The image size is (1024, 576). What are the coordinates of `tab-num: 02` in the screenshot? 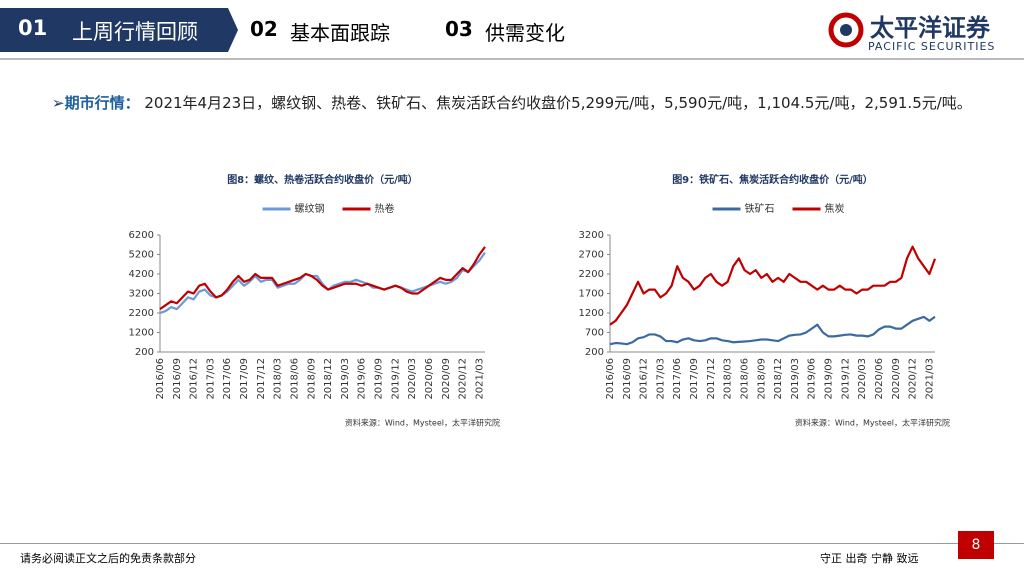 It's located at (264, 29).